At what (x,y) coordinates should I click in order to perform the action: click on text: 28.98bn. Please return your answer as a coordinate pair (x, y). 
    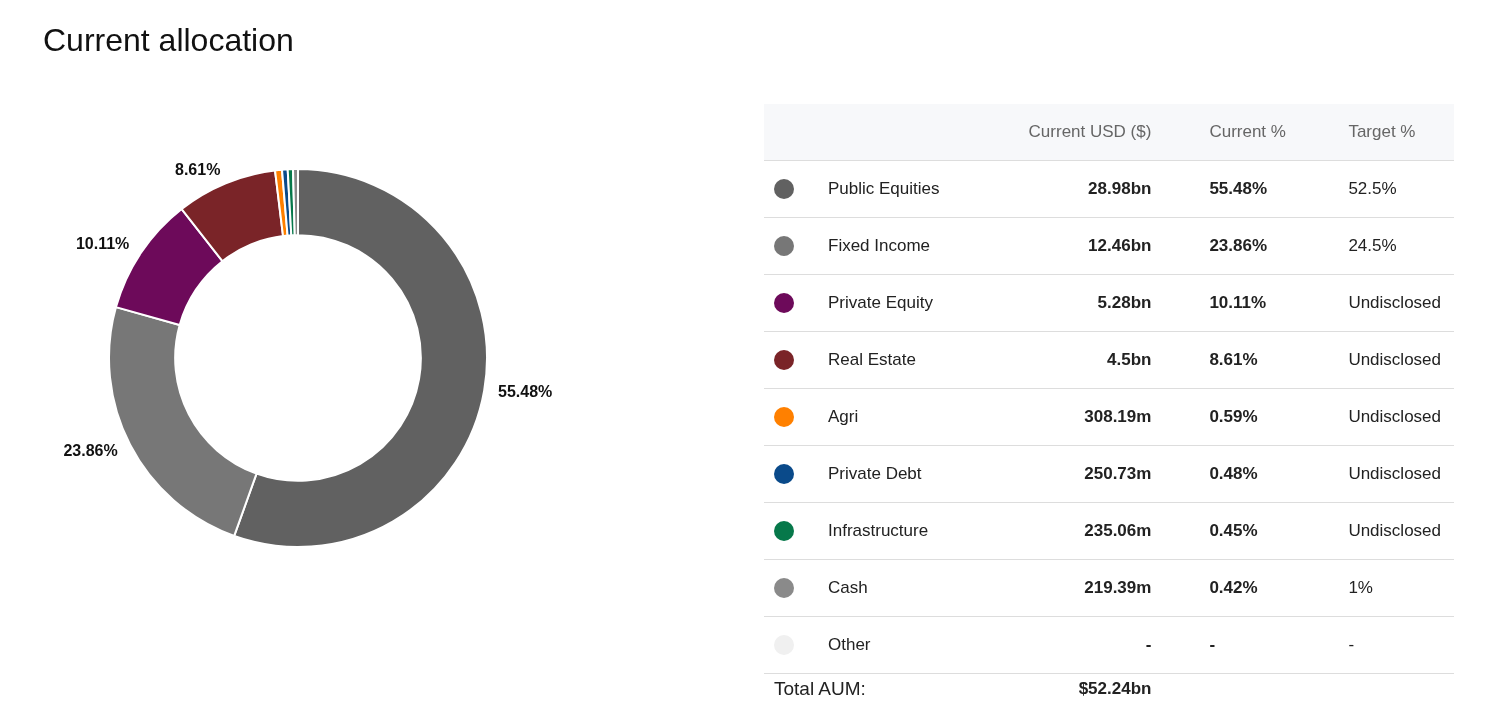
    Looking at the image, I should click on (1120, 188).